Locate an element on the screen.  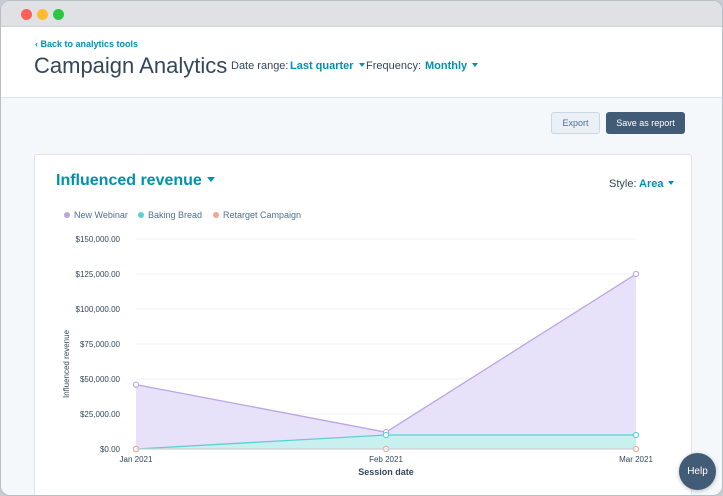
frequency-label: Frequency: is located at coordinates (394, 66).